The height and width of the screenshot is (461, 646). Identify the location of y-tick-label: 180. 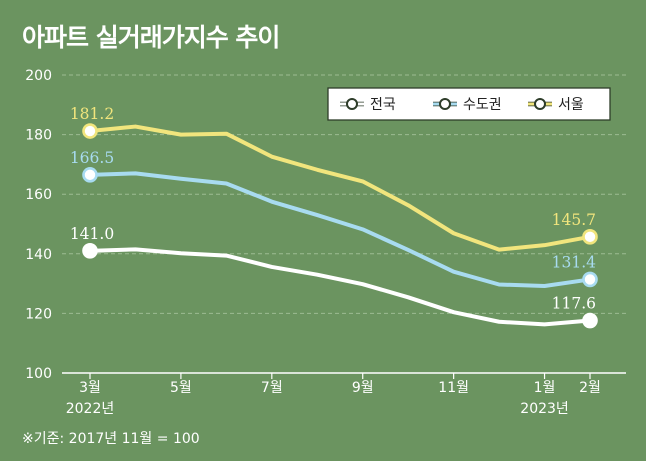
(38, 136).